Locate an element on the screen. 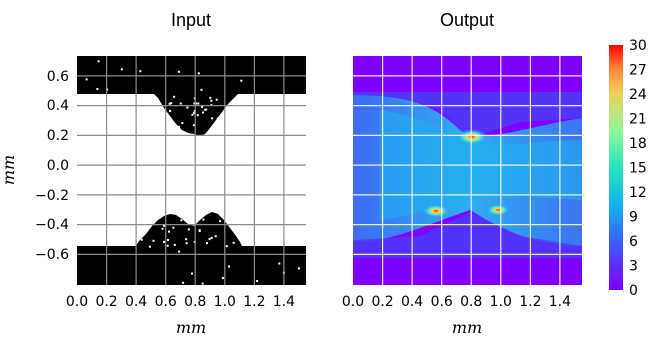 The height and width of the screenshot is (342, 653). x-tick-label: 0.4 is located at coordinates (136, 302).